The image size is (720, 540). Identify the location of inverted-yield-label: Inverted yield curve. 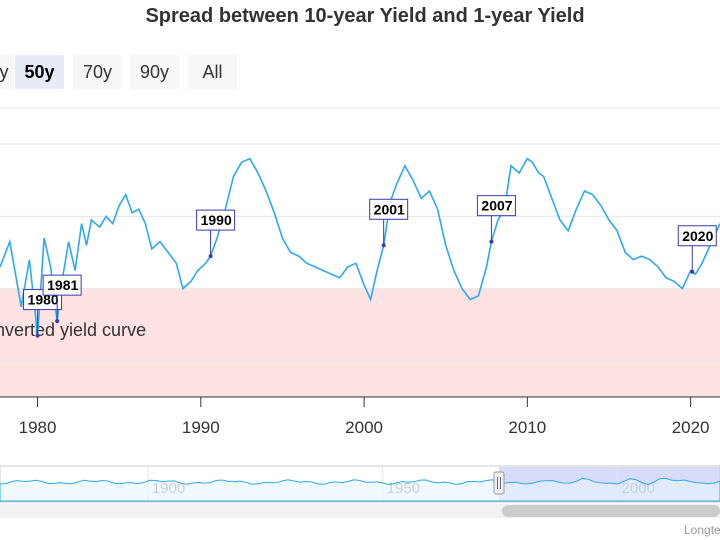
(73, 330).